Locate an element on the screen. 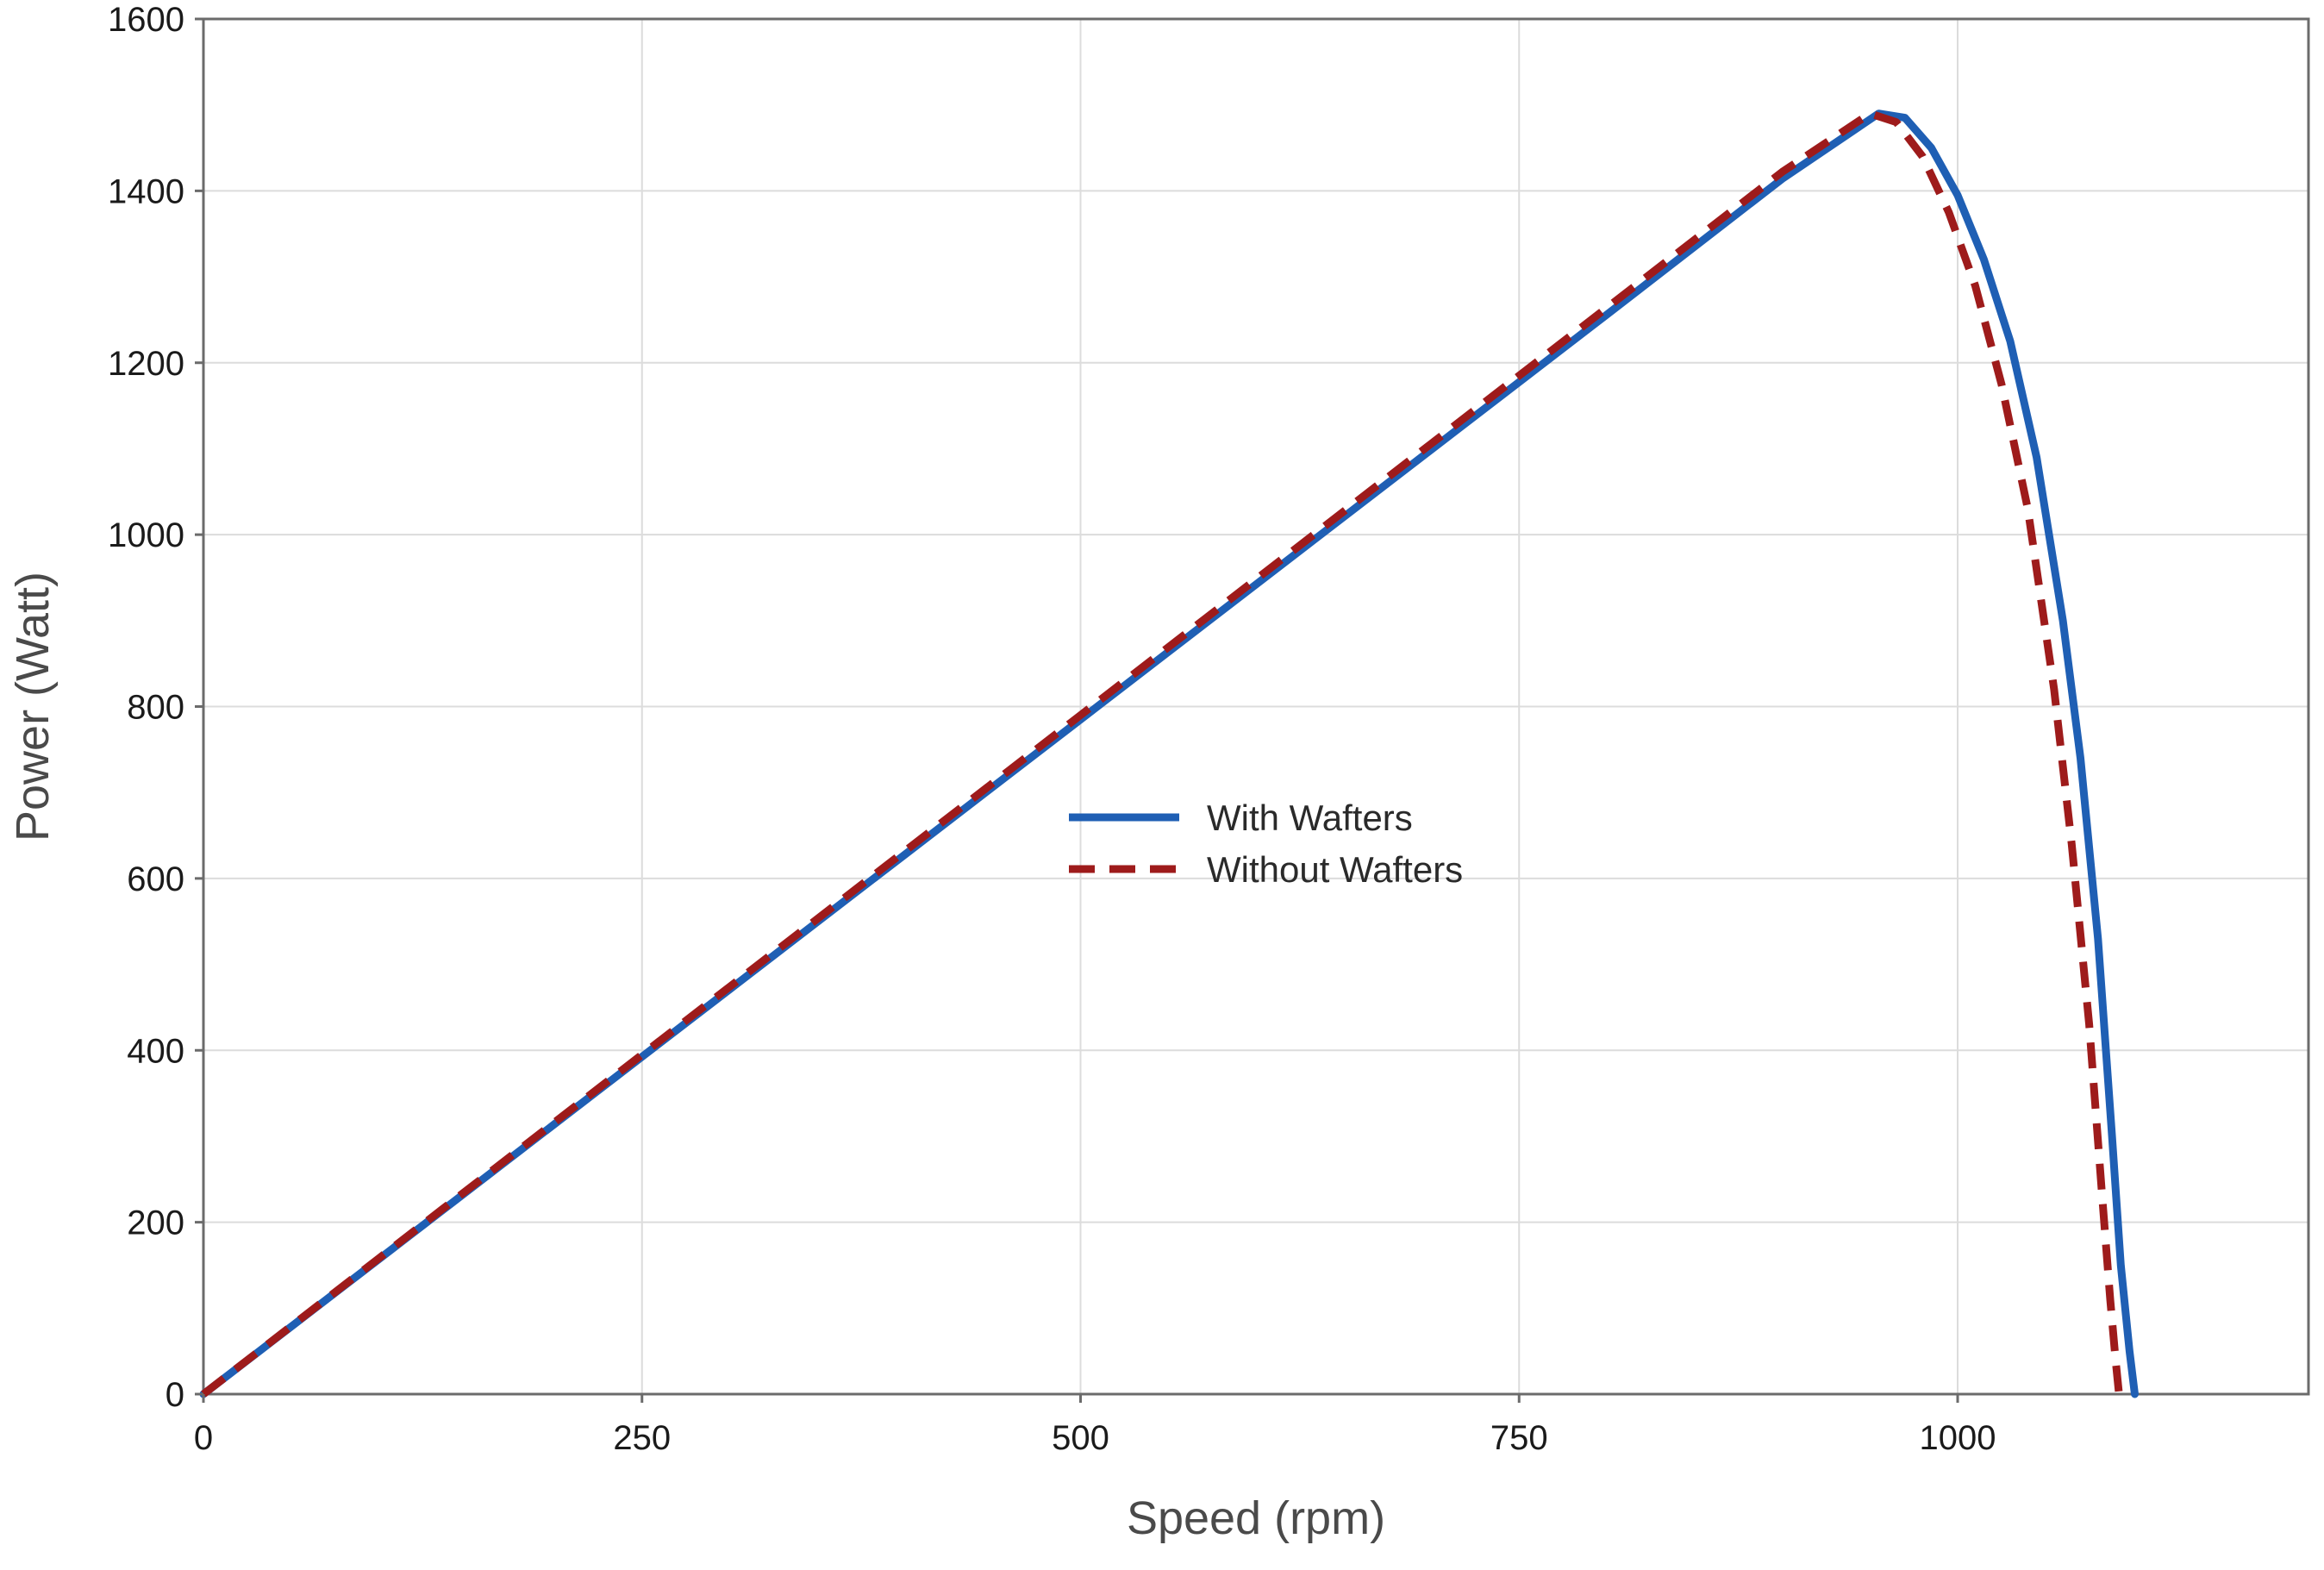  y-tick-label: 1200 is located at coordinates (146, 364).